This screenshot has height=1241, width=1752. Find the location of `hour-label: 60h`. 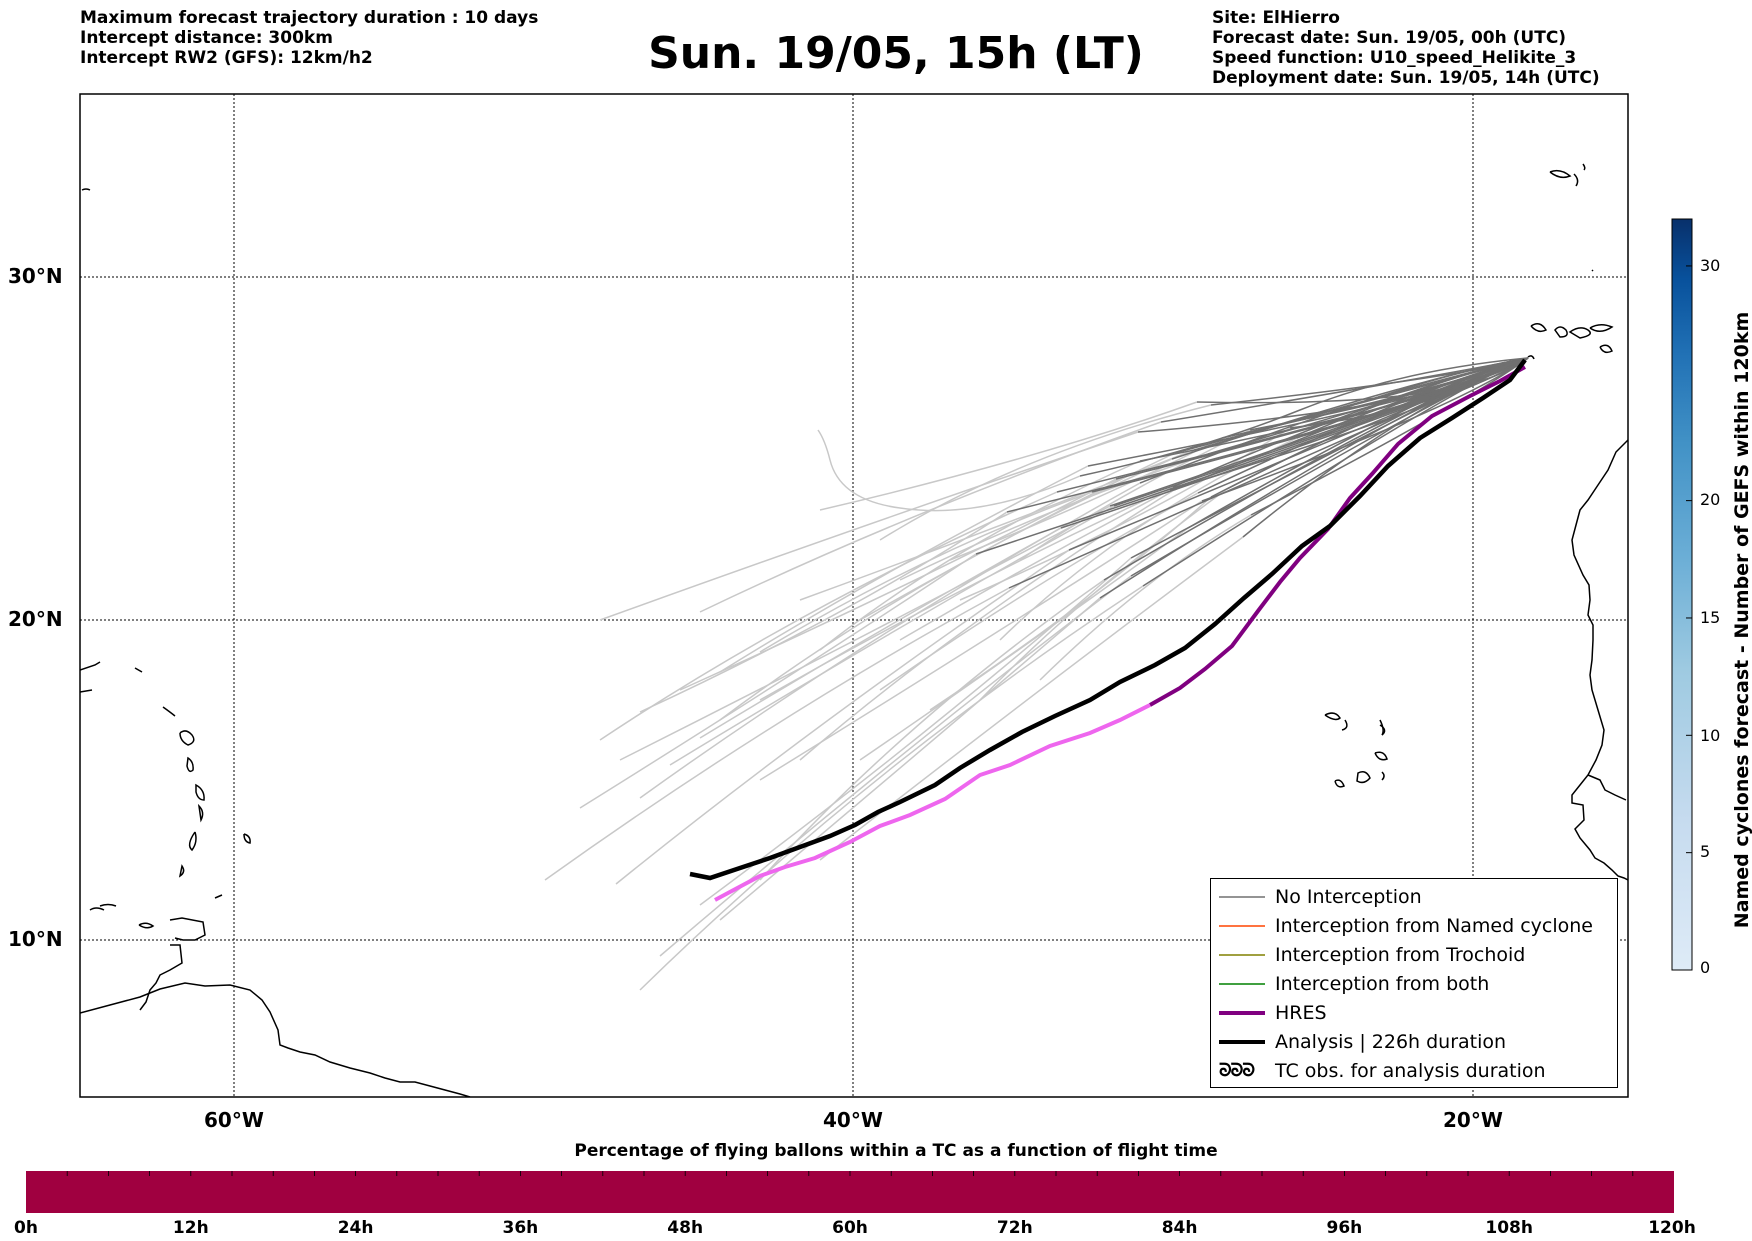

hour-label: 60h is located at coordinates (850, 1228).